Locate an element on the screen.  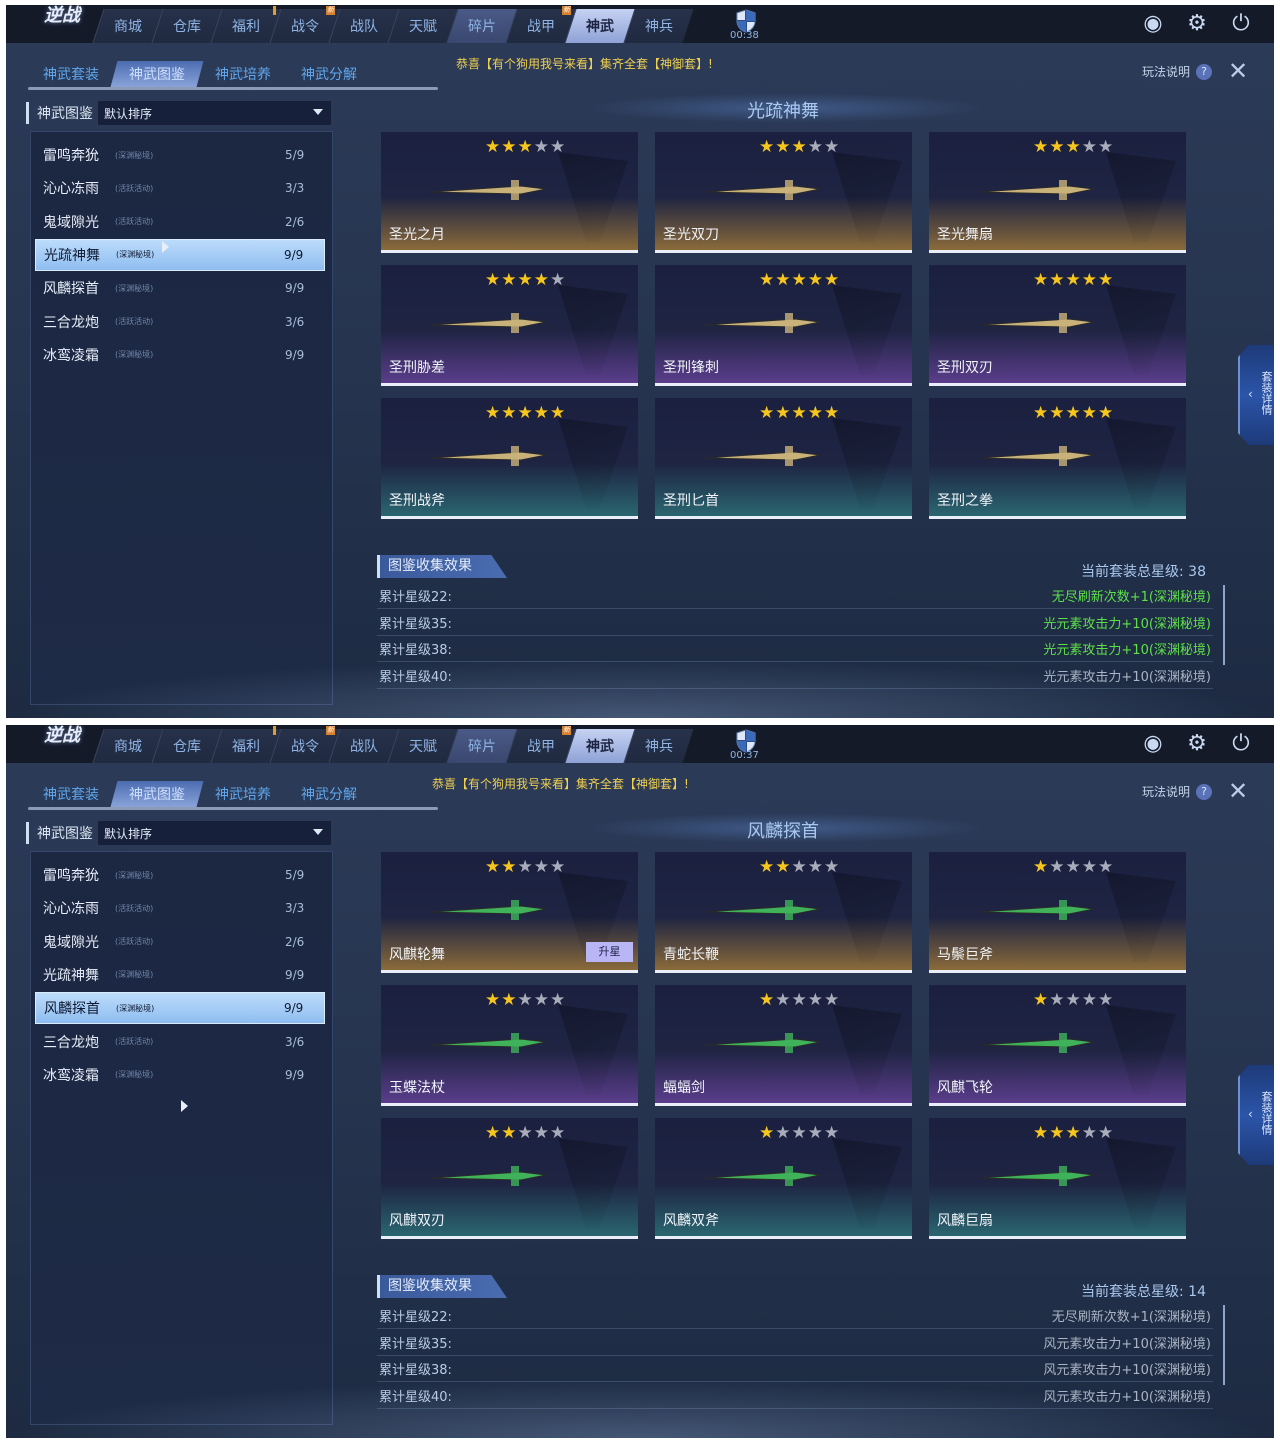
new-badge: 新 is located at coordinates (331, 10).